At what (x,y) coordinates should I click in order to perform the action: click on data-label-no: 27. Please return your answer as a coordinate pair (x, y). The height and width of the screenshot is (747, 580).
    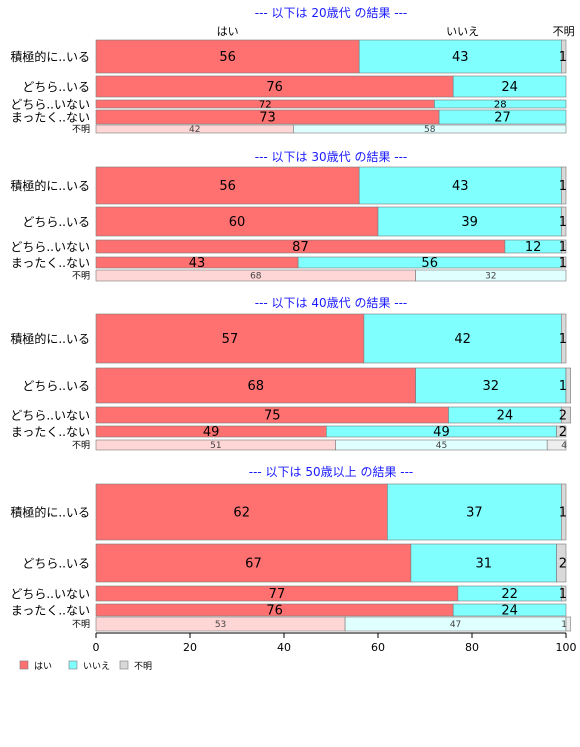
    Looking at the image, I should click on (502, 118).